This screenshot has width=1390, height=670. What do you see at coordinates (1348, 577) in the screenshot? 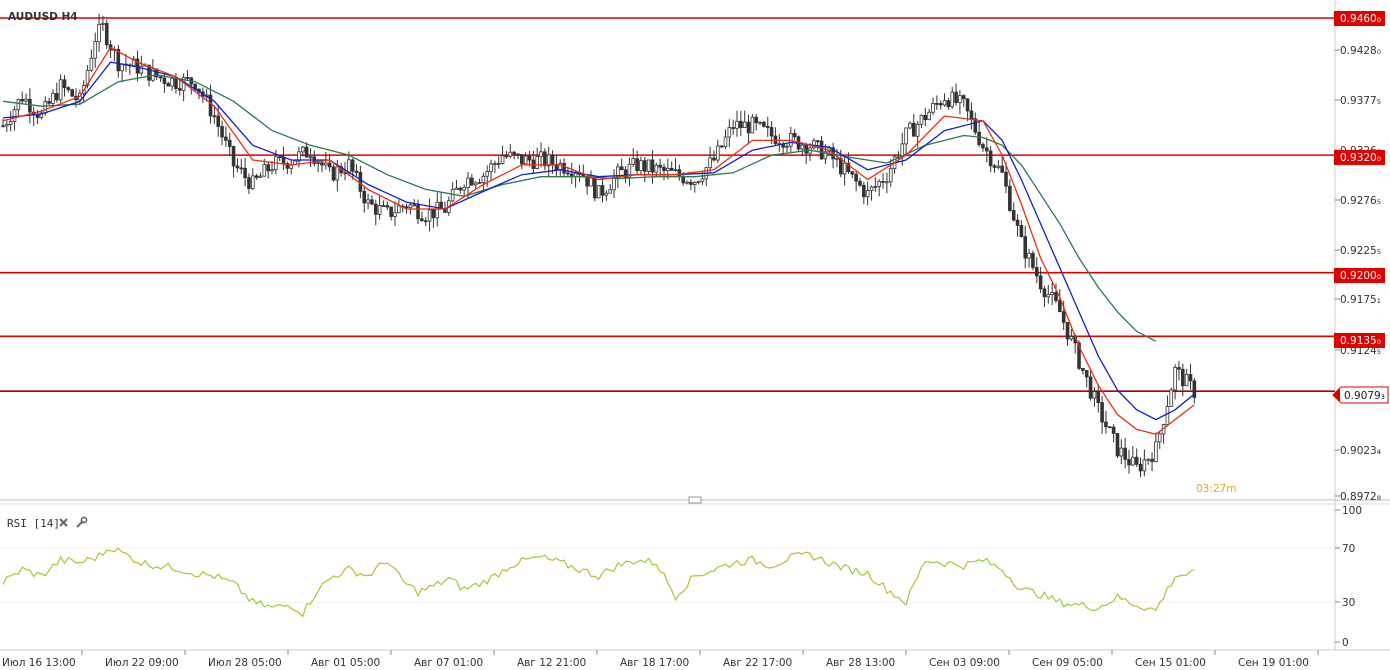
I see `rsi-axis: 100 70 30 0` at bounding box center [1348, 577].